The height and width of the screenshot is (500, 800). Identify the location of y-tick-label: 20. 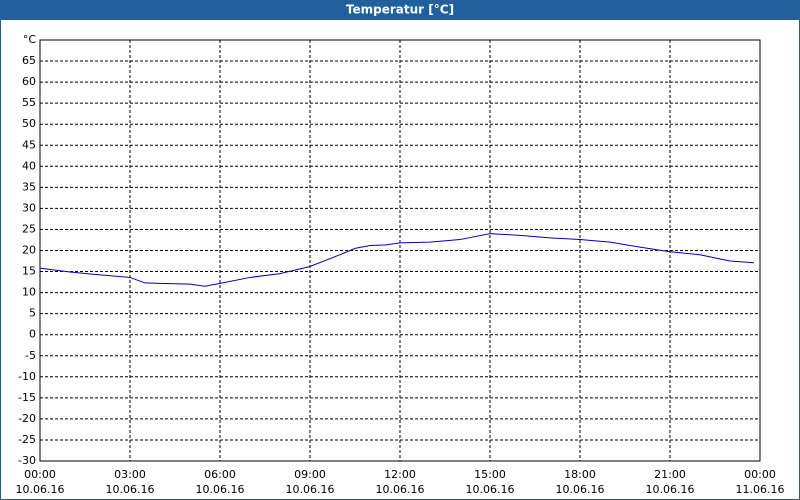
(29, 250).